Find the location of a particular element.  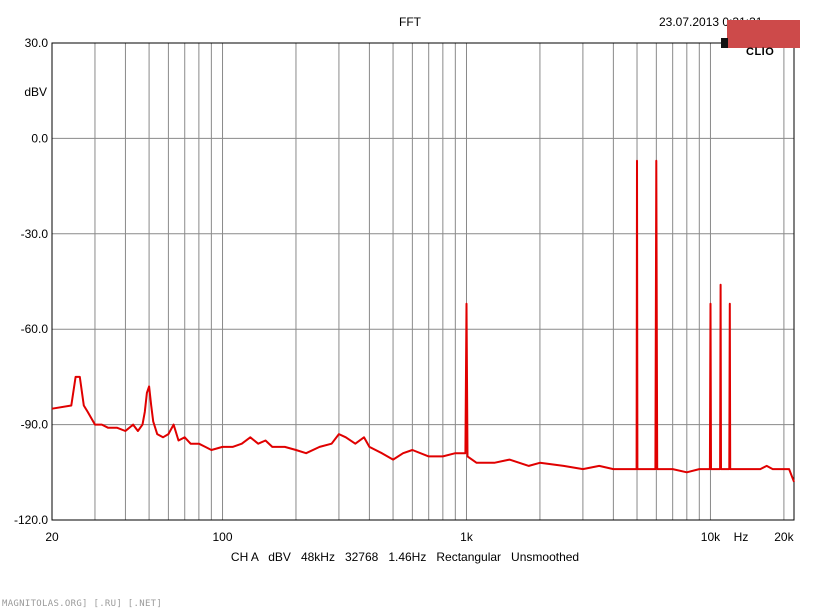

x-tick-label: 20k is located at coordinates (784, 537).